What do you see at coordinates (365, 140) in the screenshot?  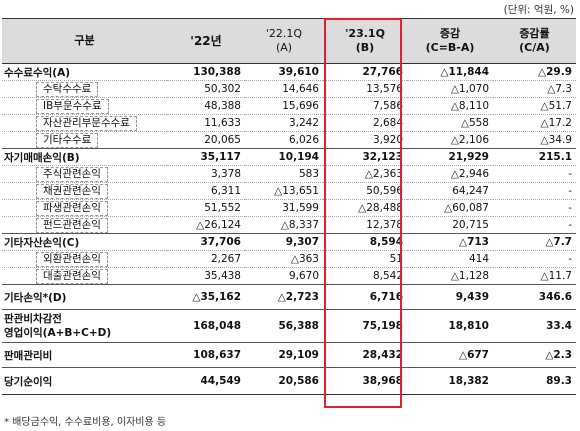 I see `cell-q23: 3,920` at bounding box center [365, 140].